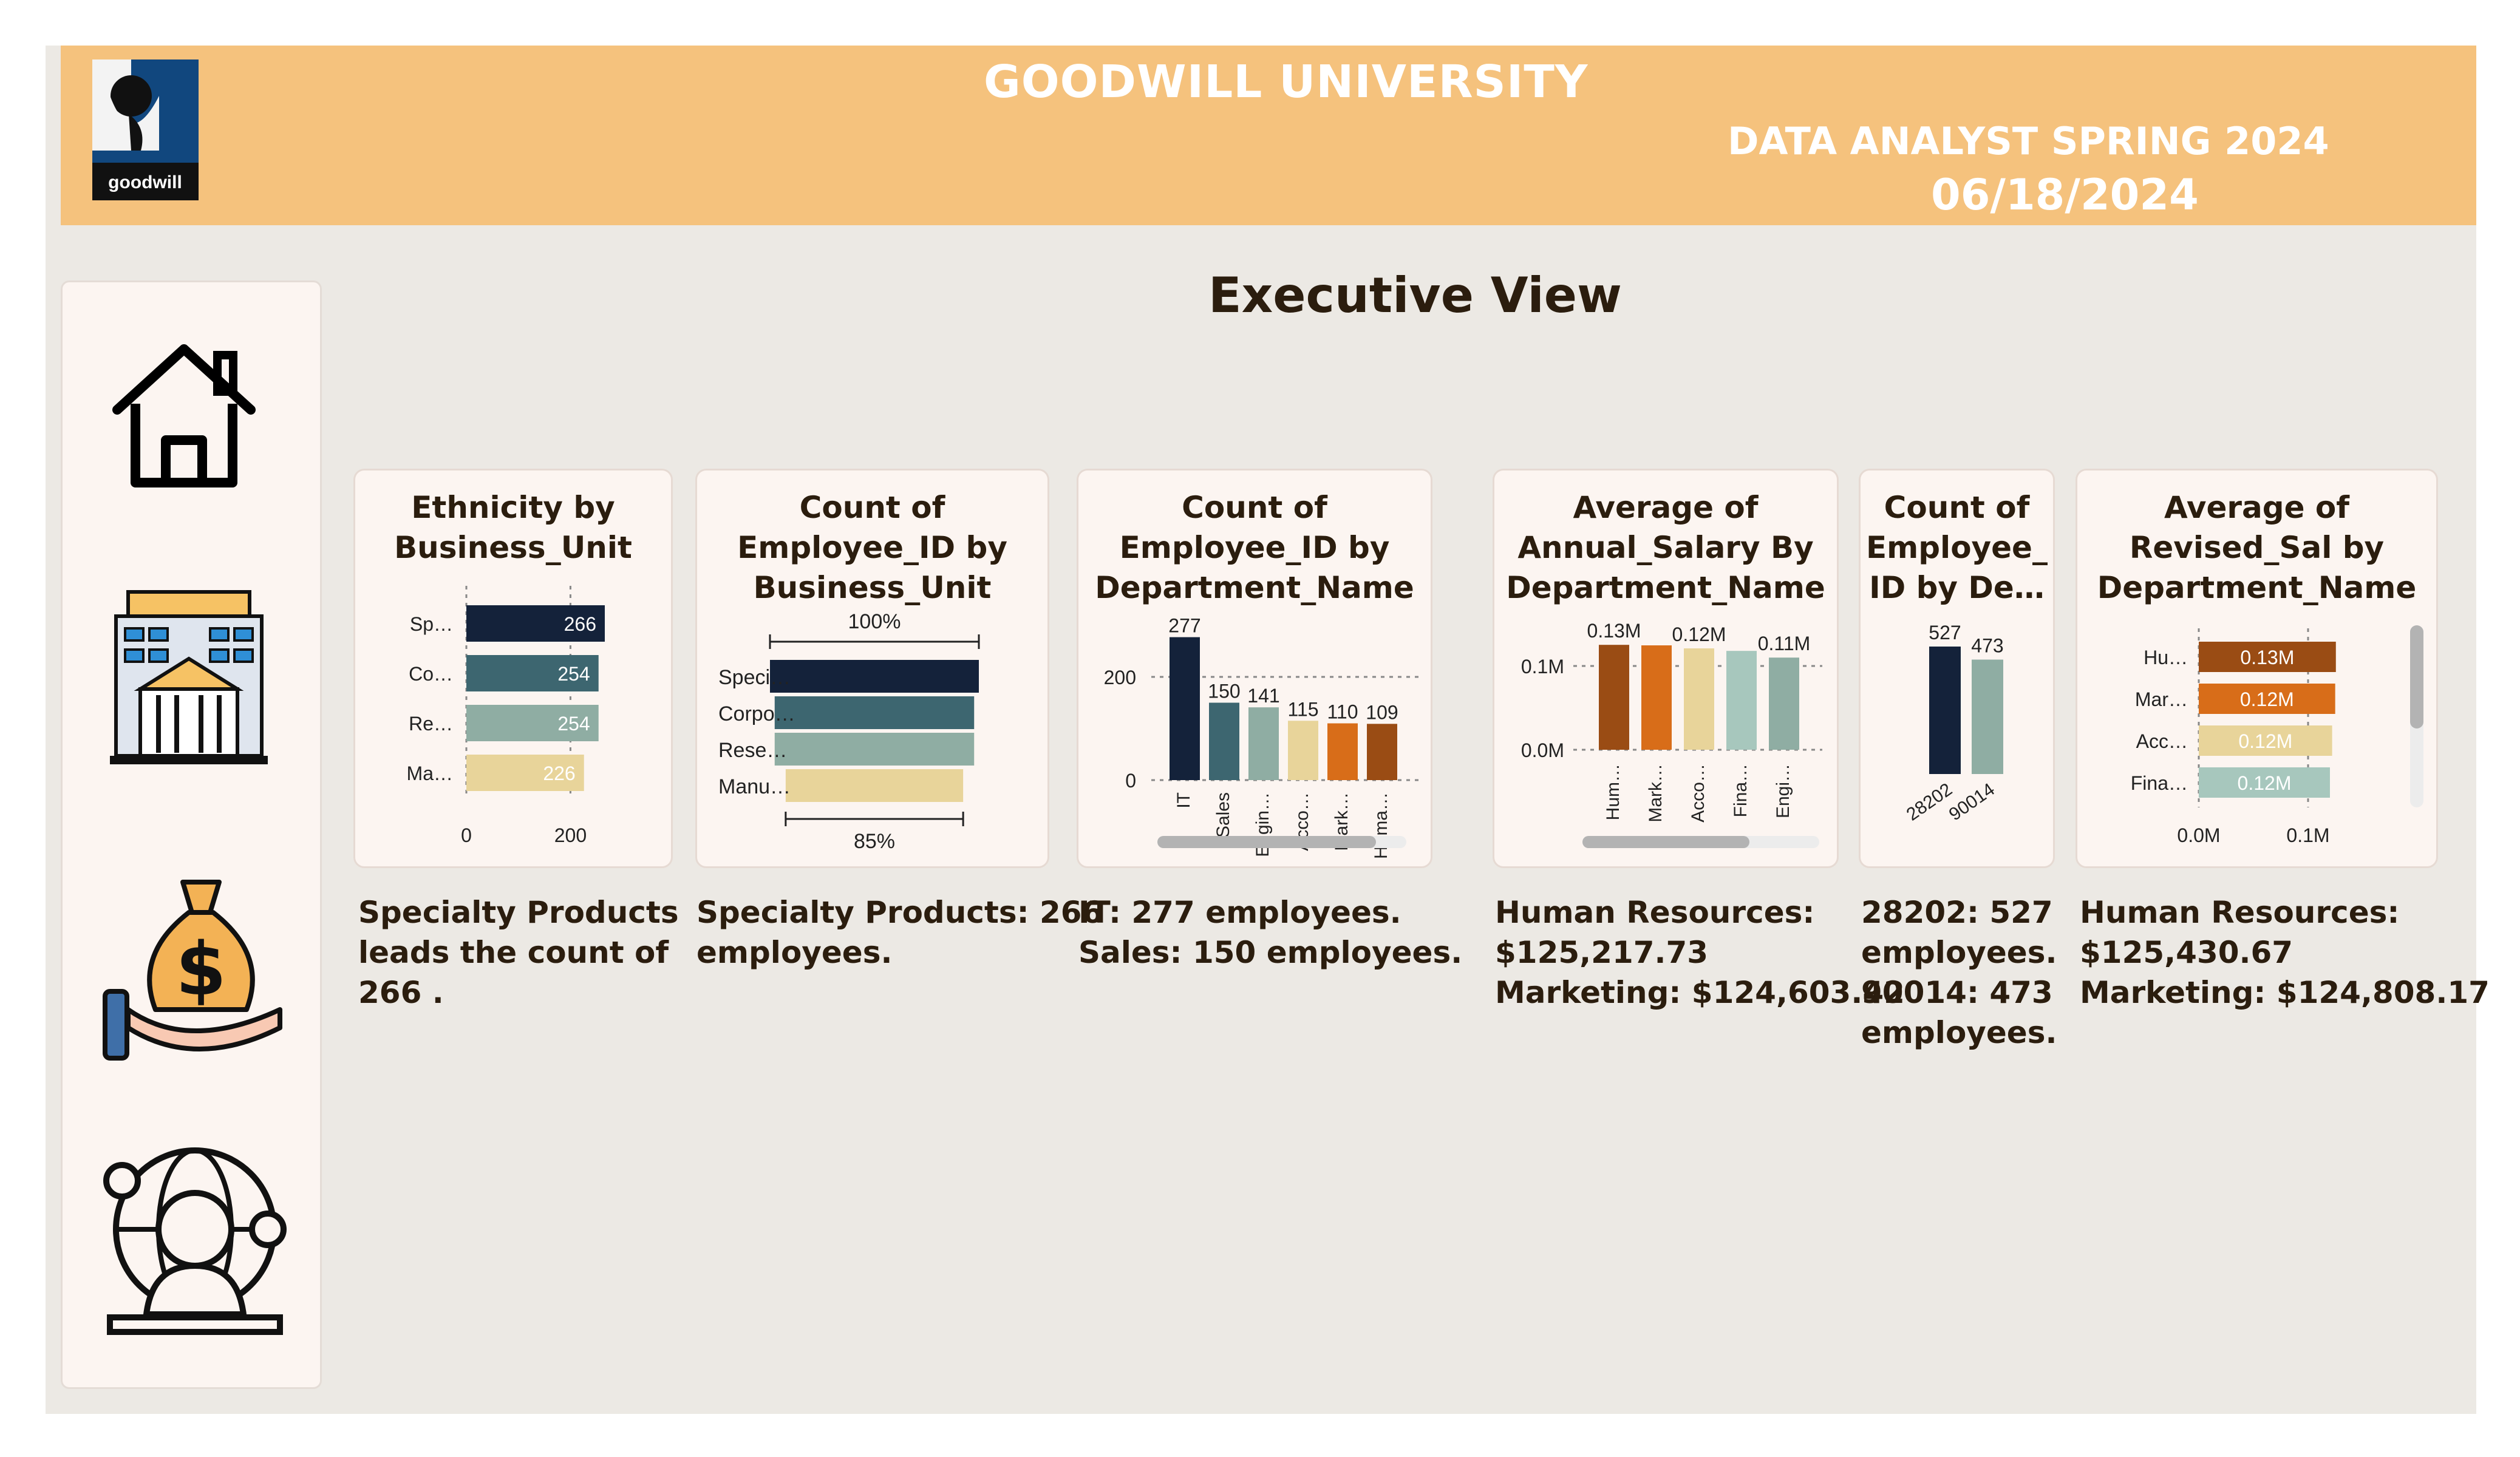 Image resolution: width=2520 pixels, height=1457 pixels. What do you see at coordinates (184, 416) in the screenshot?
I see `home-icon` at bounding box center [184, 416].